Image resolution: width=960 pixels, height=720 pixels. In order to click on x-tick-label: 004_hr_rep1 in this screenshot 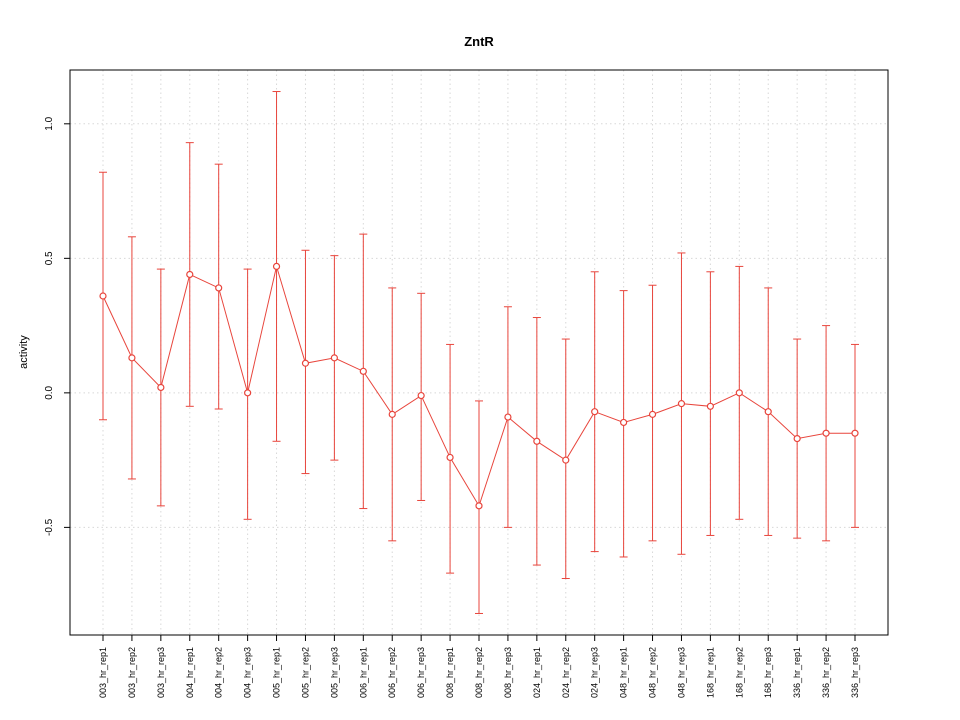, I will do `click(190, 672)`.